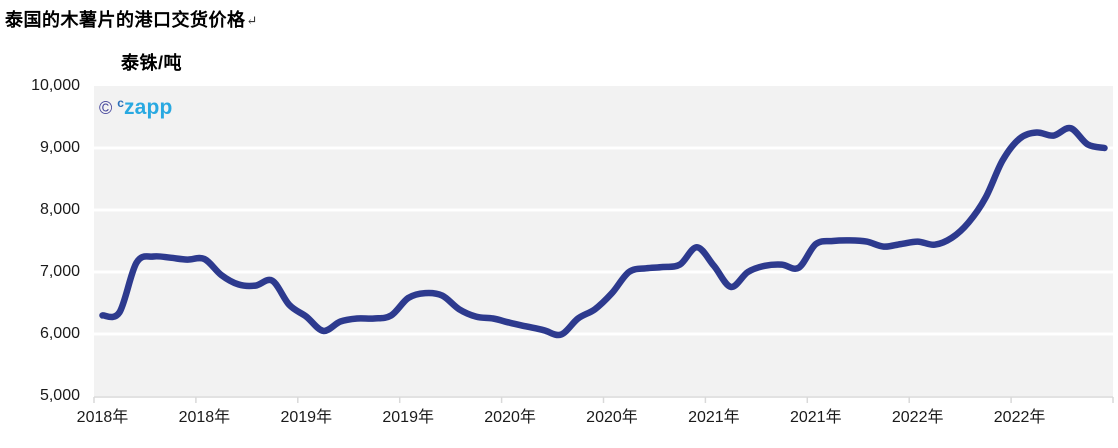 The width and height of the screenshot is (1118, 448). I want to click on y-axis-label: 9,000, so click(59, 147).